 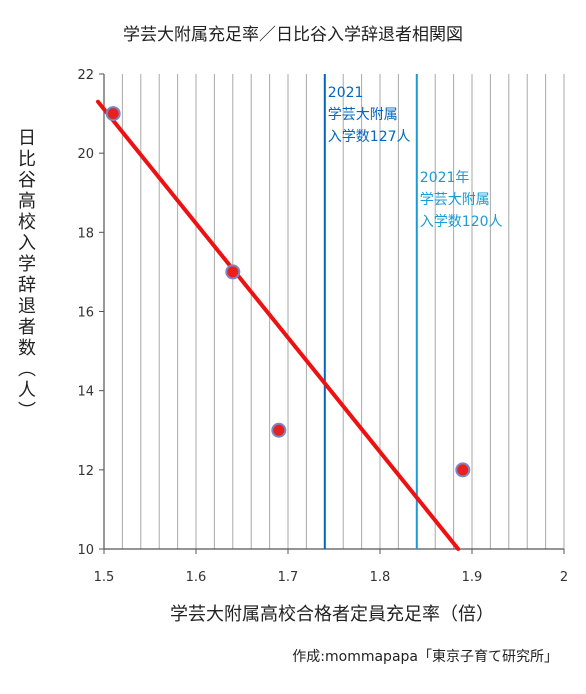 What do you see at coordinates (346, 93) in the screenshot?
I see `reference-line-1-label: 2021` at bounding box center [346, 93].